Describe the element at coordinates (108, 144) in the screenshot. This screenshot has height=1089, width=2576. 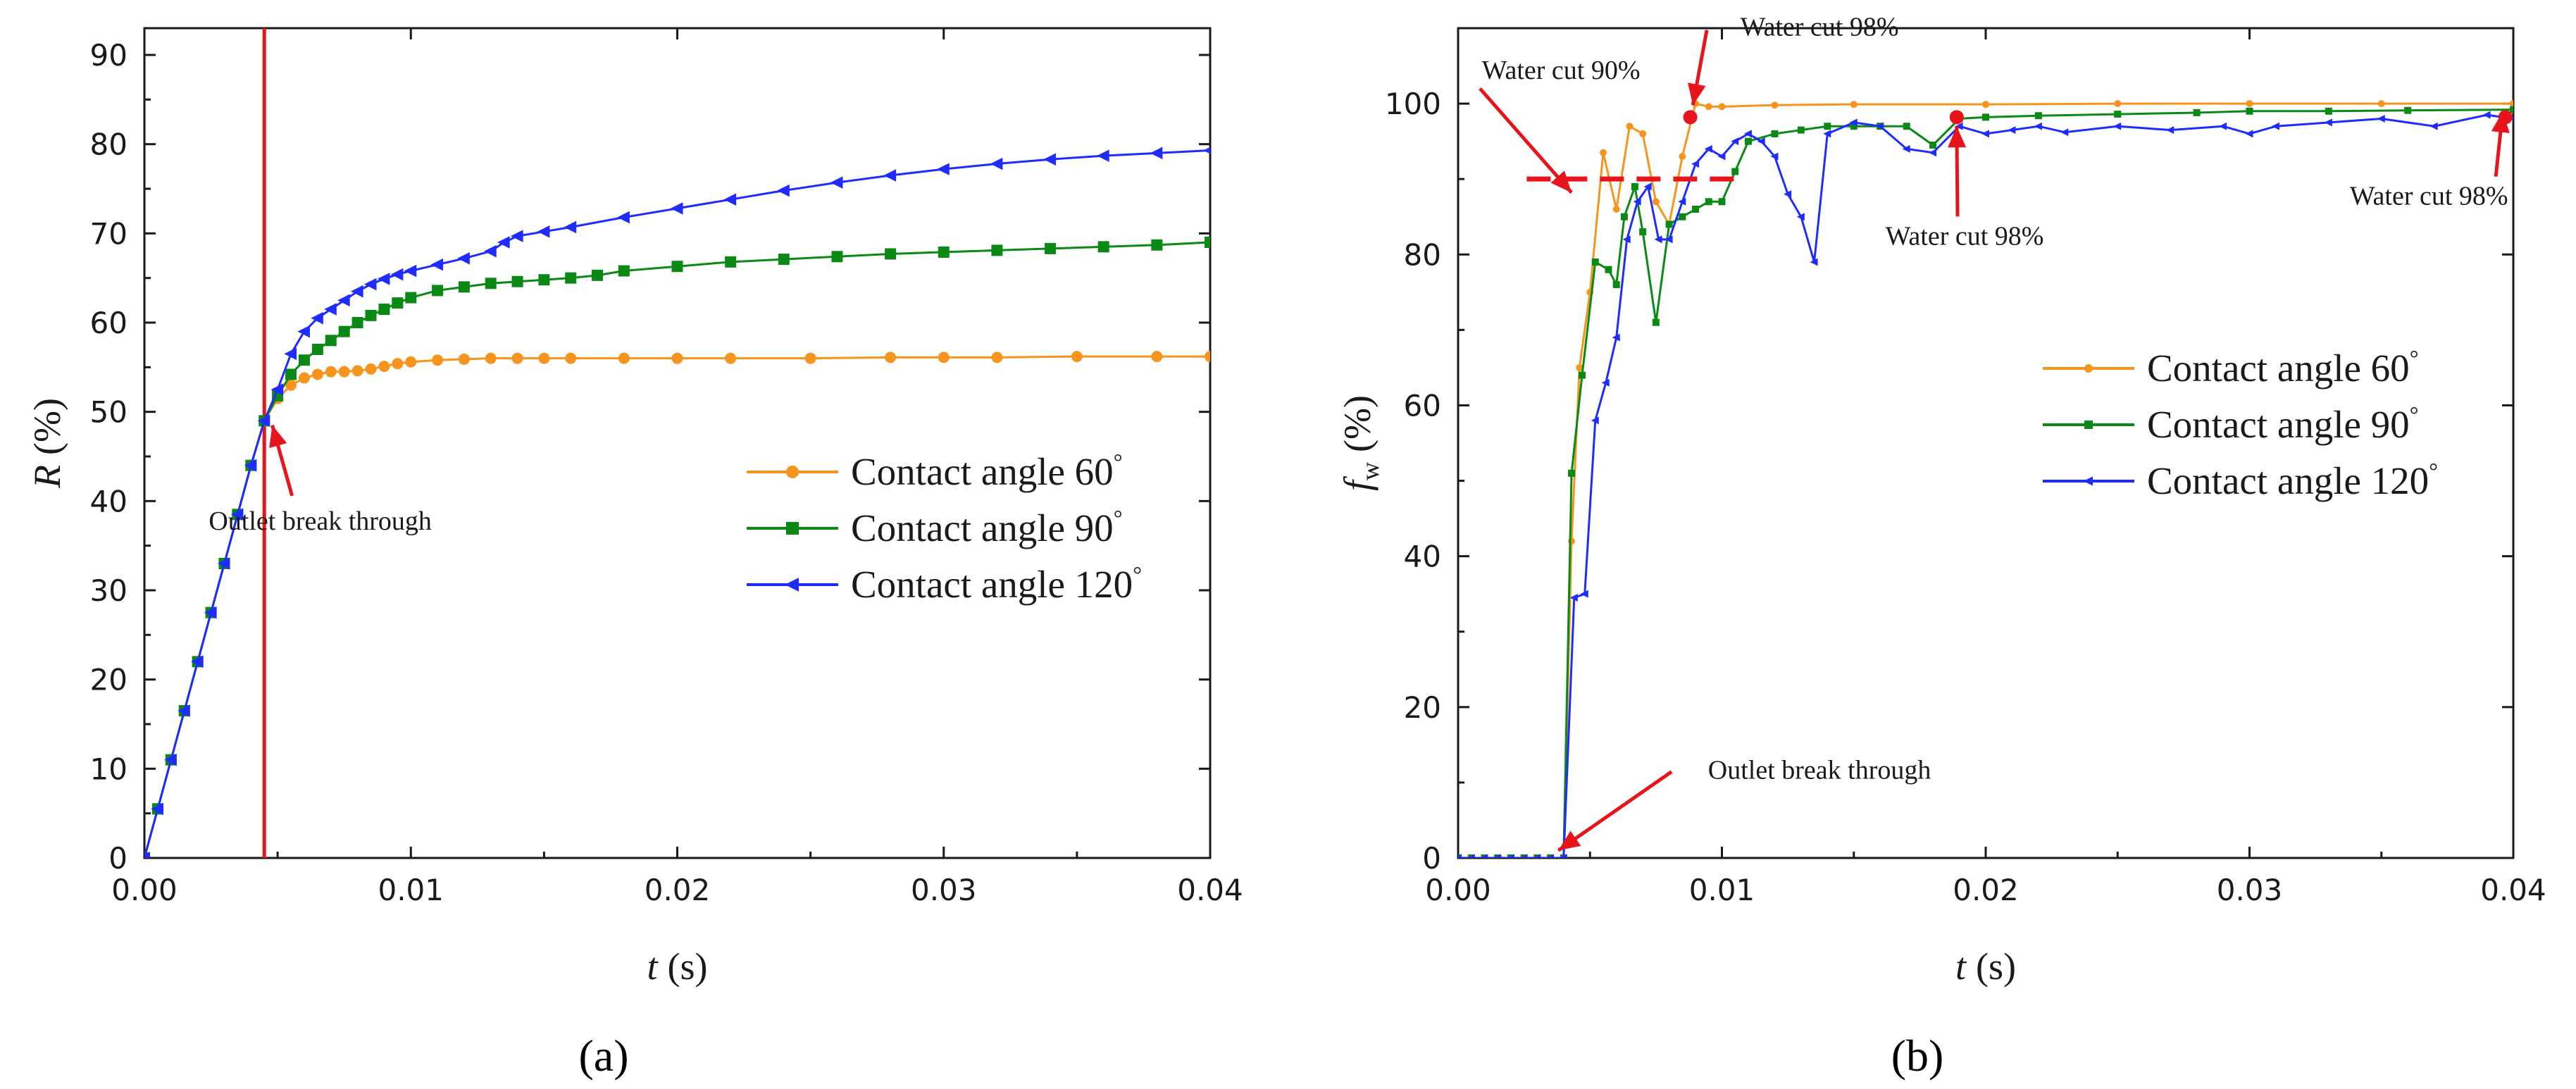
I see `y-tick-label: 80` at that location.